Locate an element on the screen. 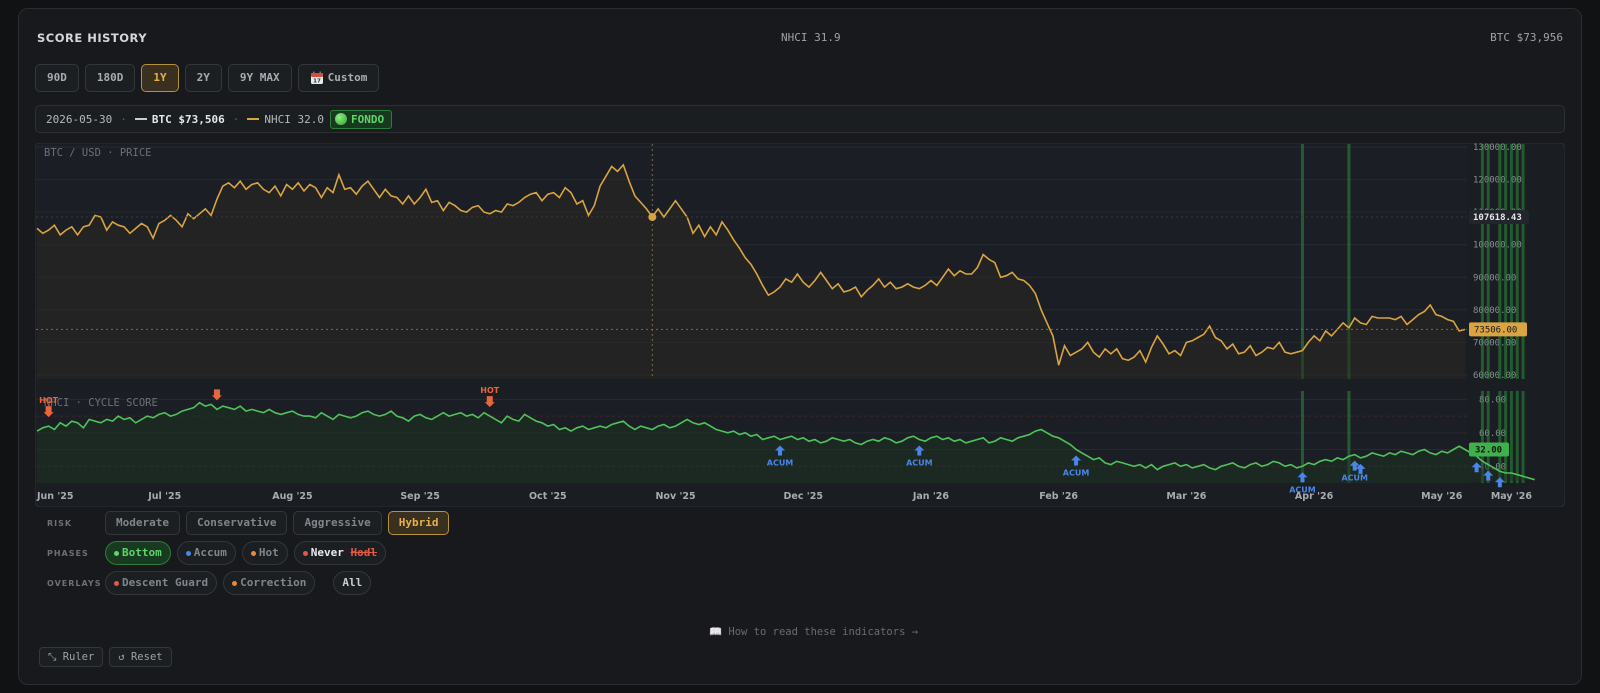  btc-readout: BTC $73,956 is located at coordinates (1526, 37).